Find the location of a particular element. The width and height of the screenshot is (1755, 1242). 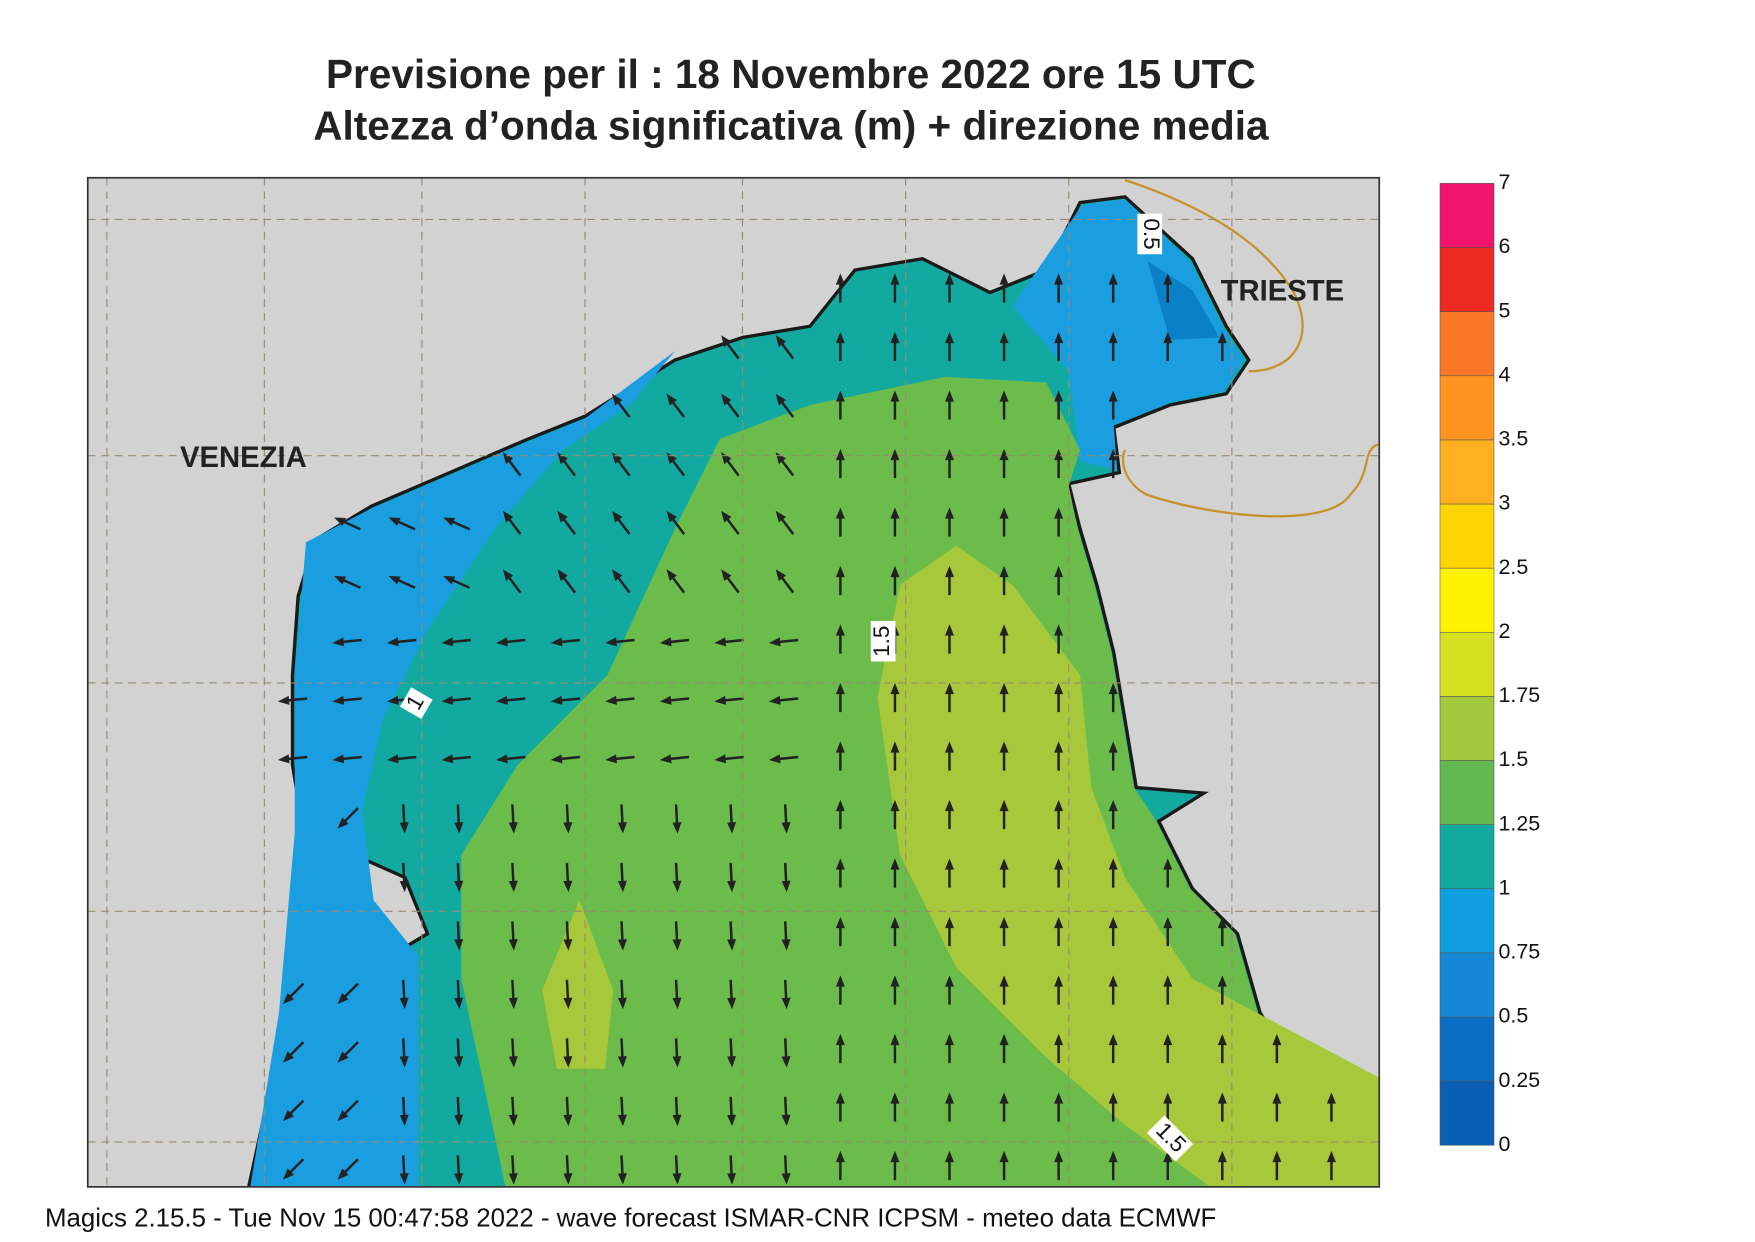

city-label: TRIESTE is located at coordinates (1283, 291).